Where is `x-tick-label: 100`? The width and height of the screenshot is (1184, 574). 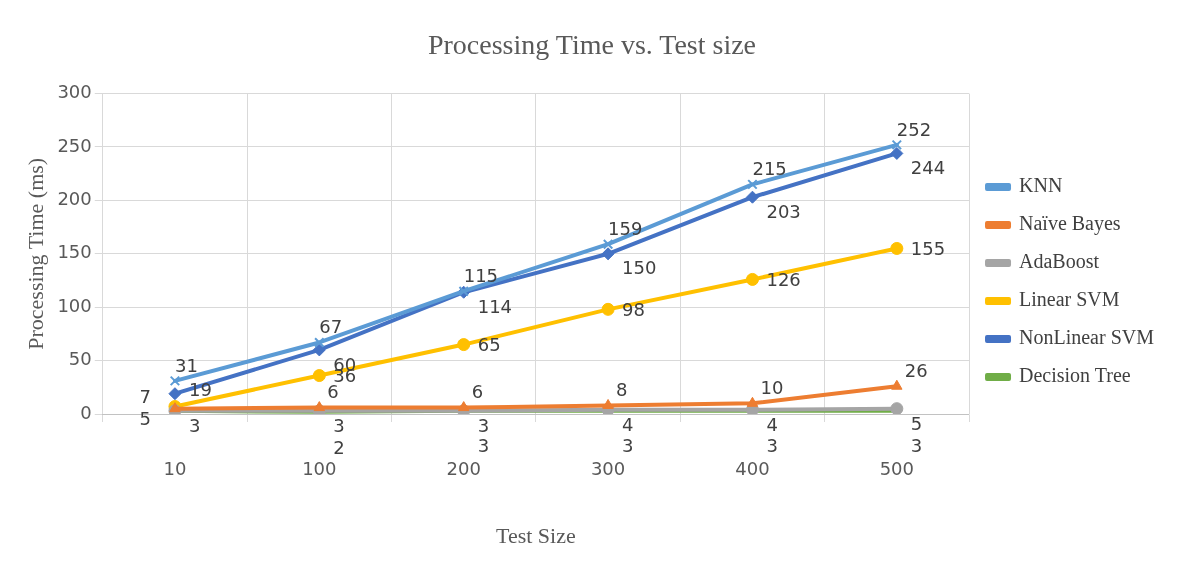 x-tick-label: 100 is located at coordinates (319, 469).